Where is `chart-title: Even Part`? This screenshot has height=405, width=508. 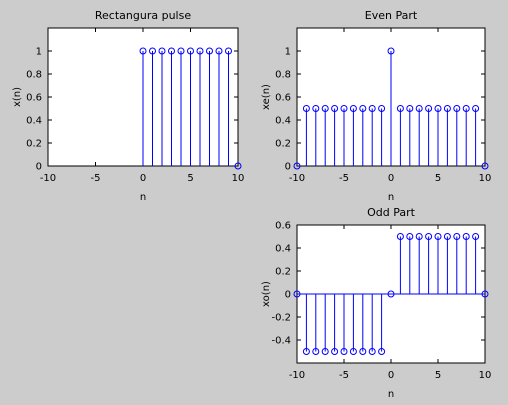
chart-title: Even Part is located at coordinates (391, 15).